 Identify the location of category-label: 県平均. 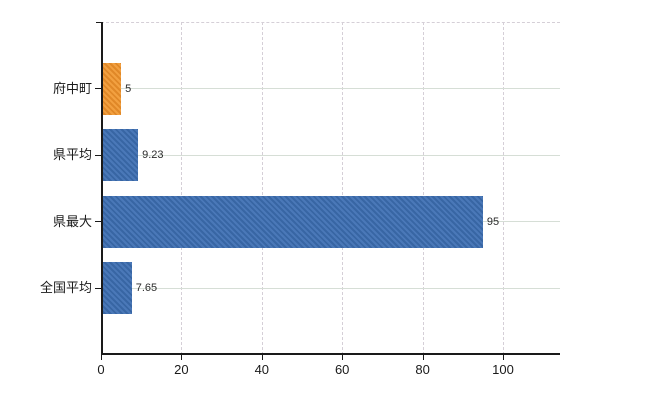
(72, 155).